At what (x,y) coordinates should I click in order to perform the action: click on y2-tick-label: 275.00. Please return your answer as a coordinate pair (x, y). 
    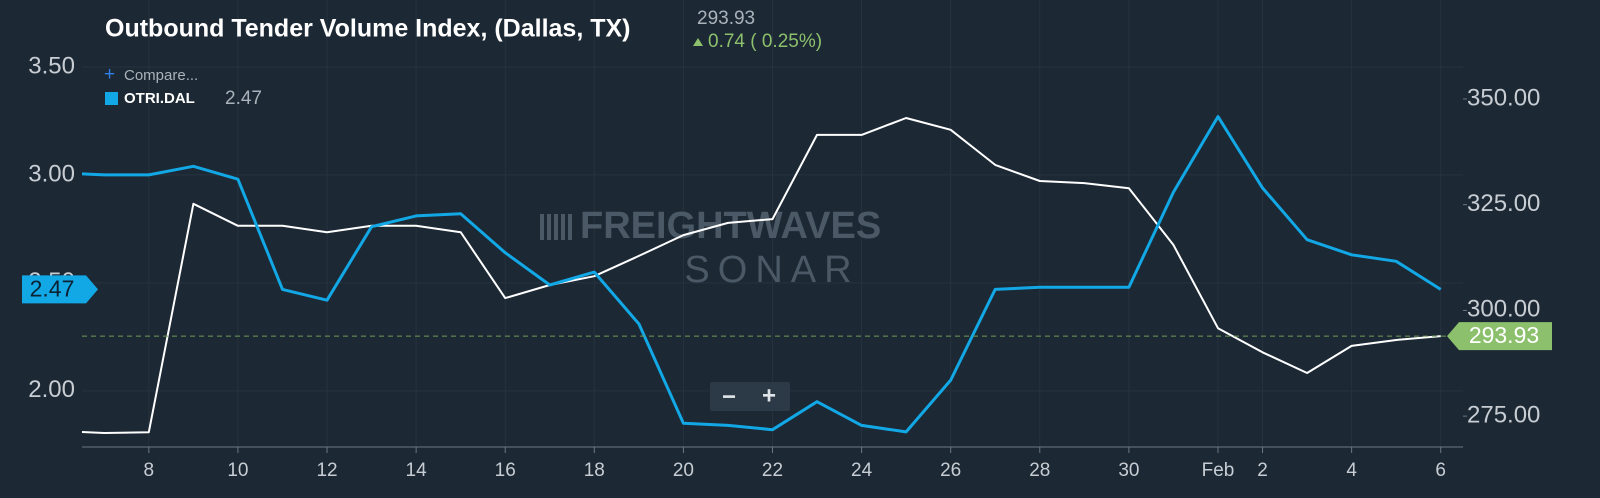
    Looking at the image, I should click on (1503, 414).